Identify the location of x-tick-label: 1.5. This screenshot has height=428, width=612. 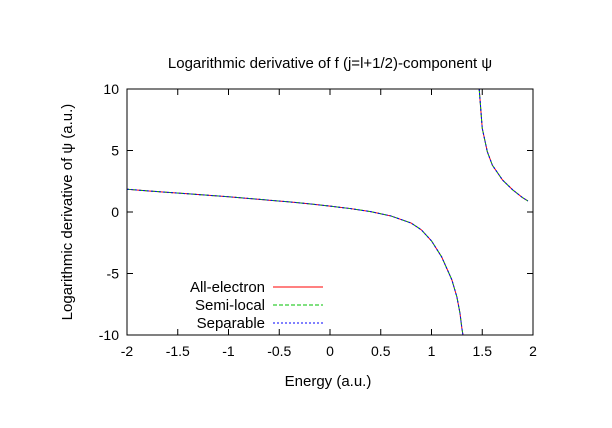
(483, 351).